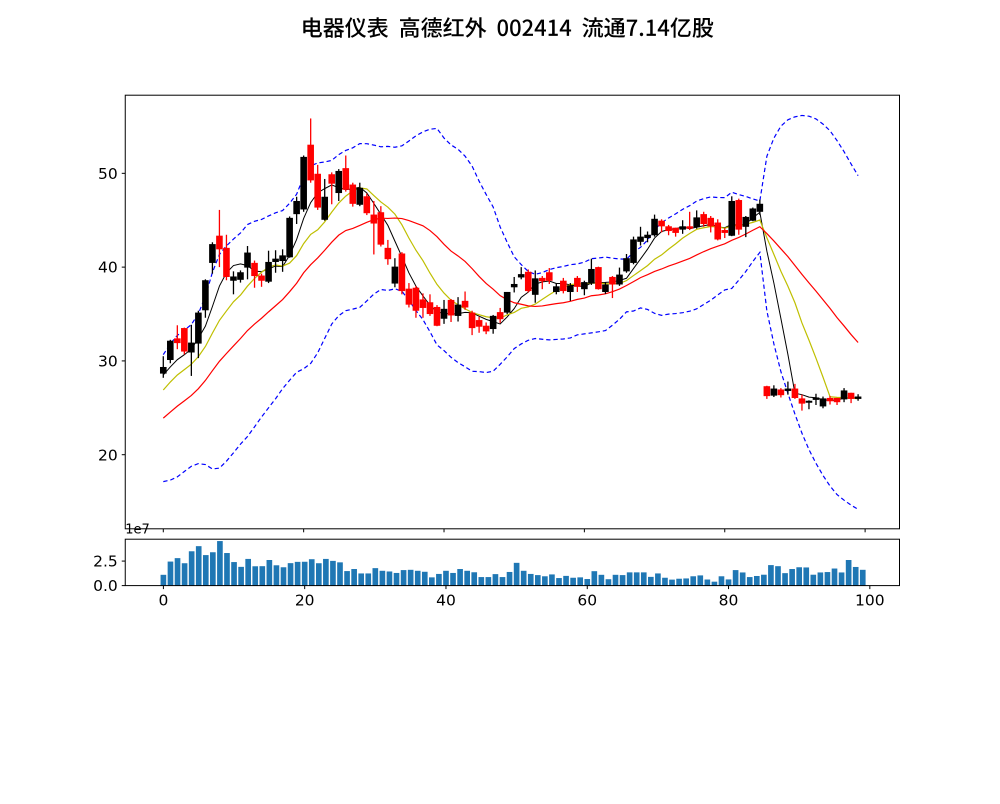 This screenshot has width=1000, height=804. Describe the element at coordinates (512, 562) in the screenshot. I see `volume-axes-frame` at that location.